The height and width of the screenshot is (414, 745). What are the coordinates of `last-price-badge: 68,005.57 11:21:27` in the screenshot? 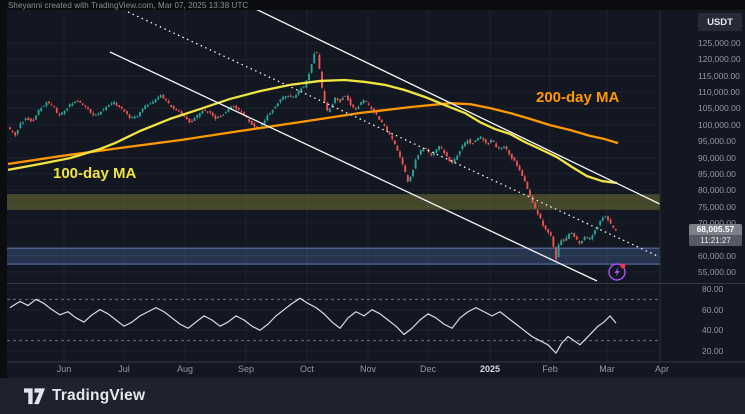 It's located at (715, 235).